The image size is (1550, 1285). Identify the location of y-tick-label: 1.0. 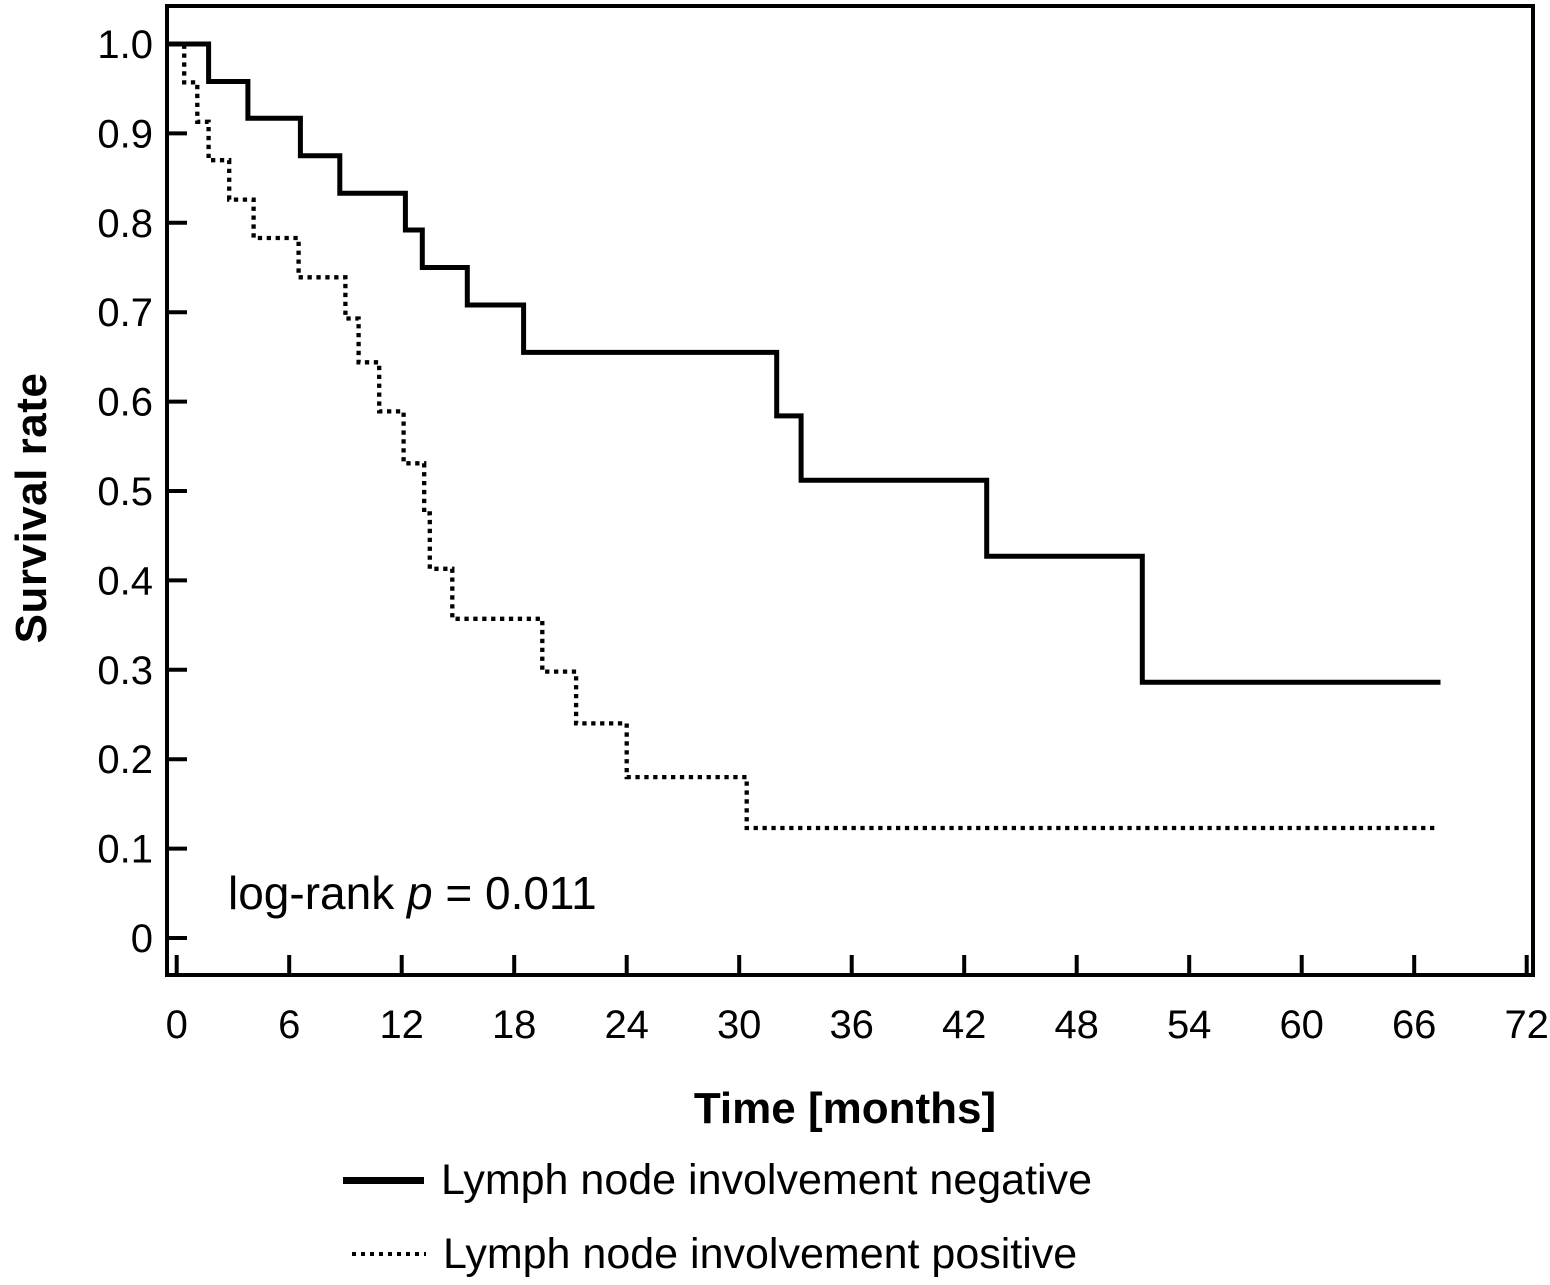
(125, 45).